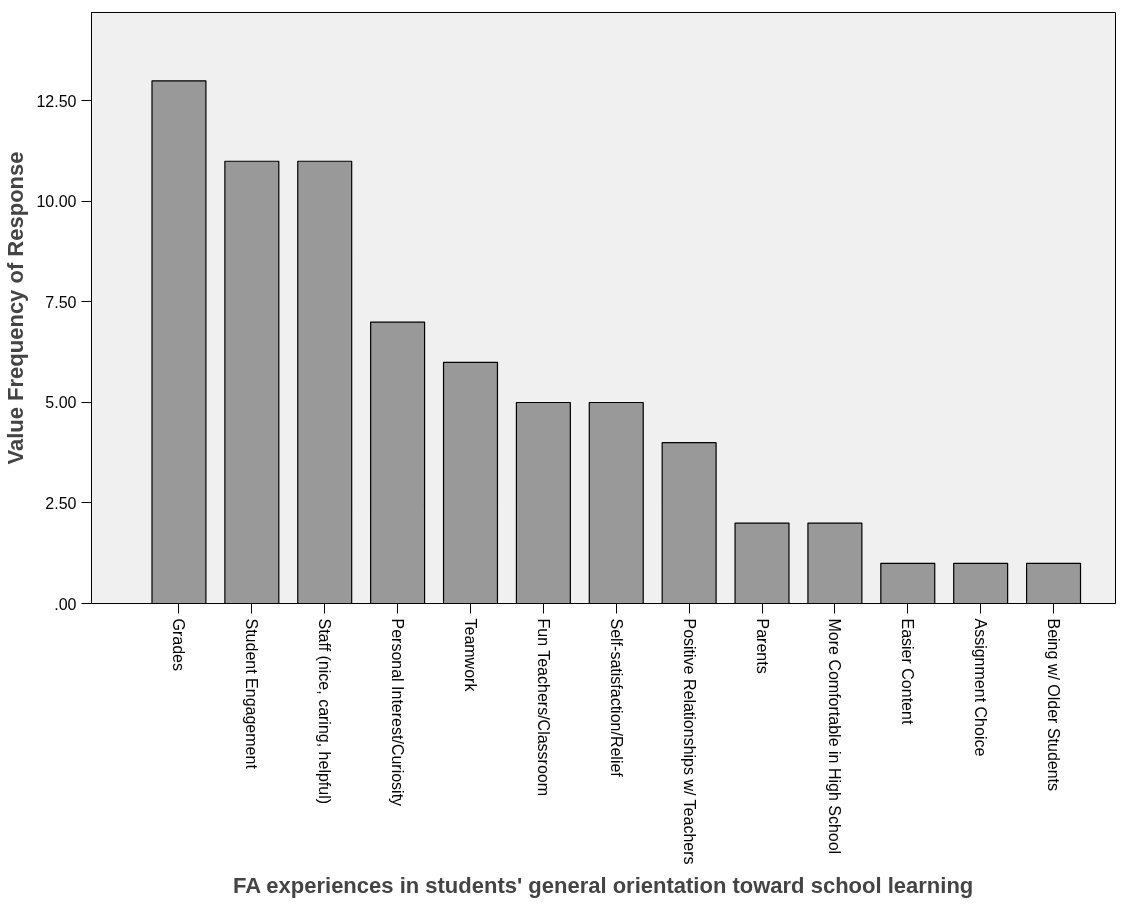 This screenshot has height=906, width=1125. Describe the element at coordinates (1054, 705) in the screenshot. I see `x-tick-label: Being w/ Older Students` at that location.